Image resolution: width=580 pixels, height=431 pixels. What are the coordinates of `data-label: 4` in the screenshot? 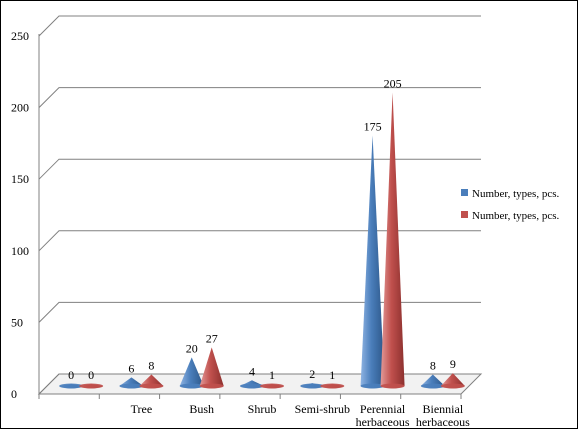 It's located at (252, 371).